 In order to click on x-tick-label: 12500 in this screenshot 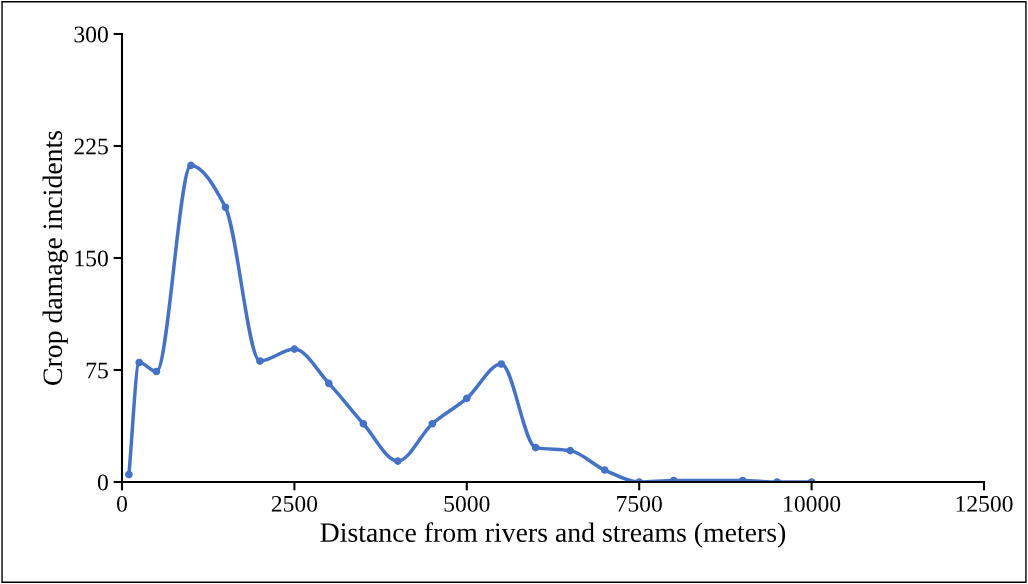, I will do `click(984, 503)`.